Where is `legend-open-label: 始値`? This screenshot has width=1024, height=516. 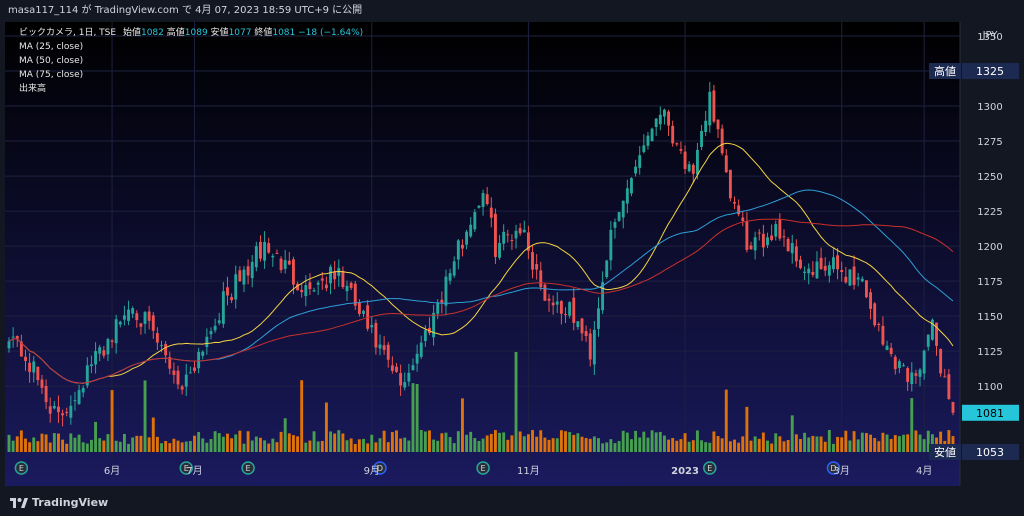 legend-open-label: 始値 is located at coordinates (131, 33).